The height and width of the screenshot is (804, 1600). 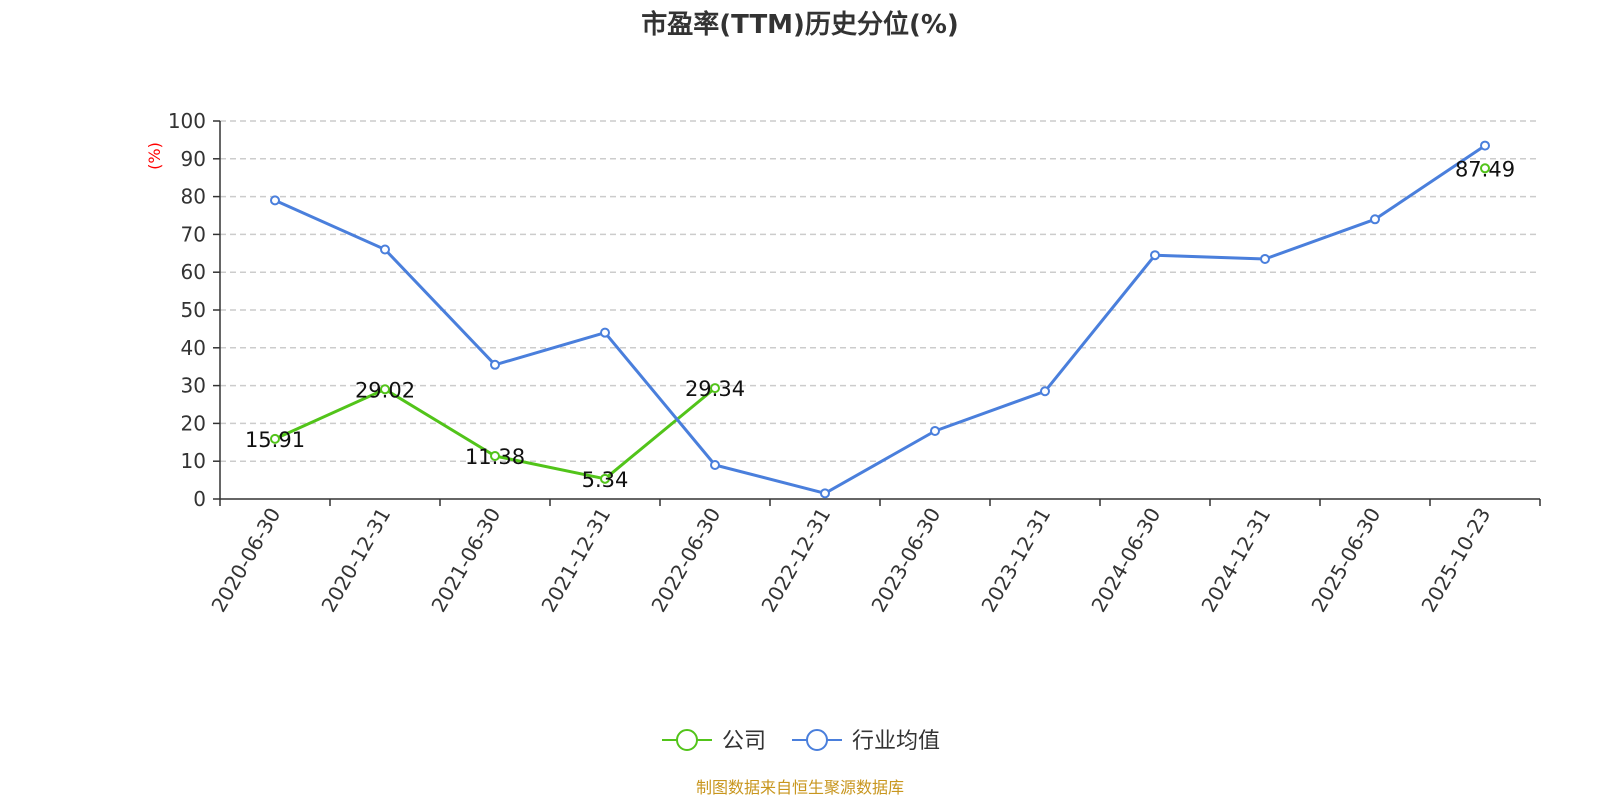 What do you see at coordinates (154, 156) in the screenshot?
I see `y-axis-label: (%)` at bounding box center [154, 156].